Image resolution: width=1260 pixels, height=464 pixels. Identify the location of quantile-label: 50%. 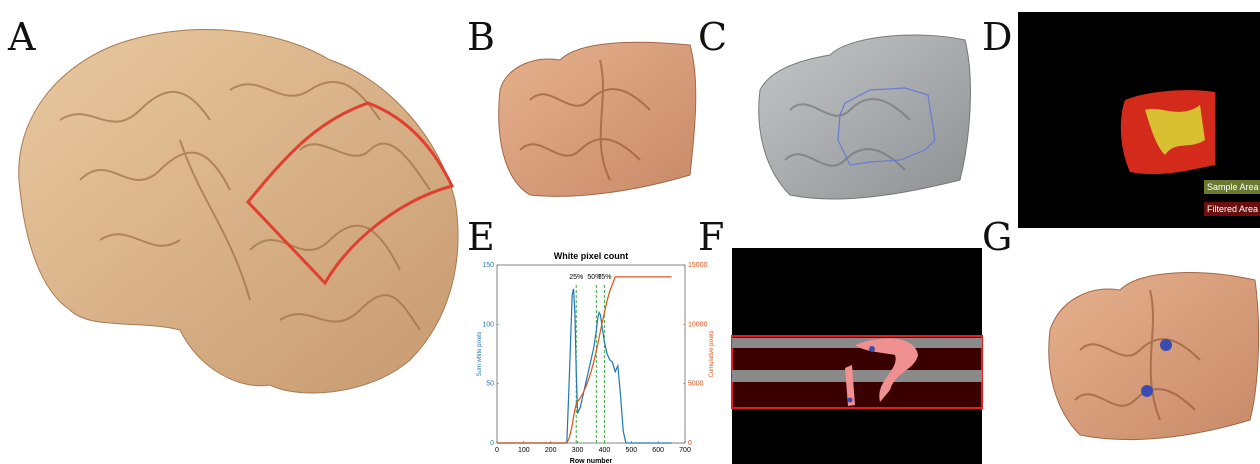
(594, 277).